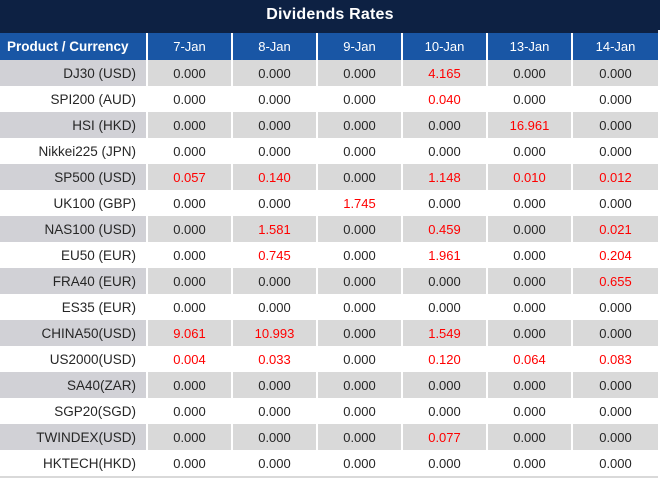  I want to click on product-cell: EU50 (EUR), so click(74, 255).